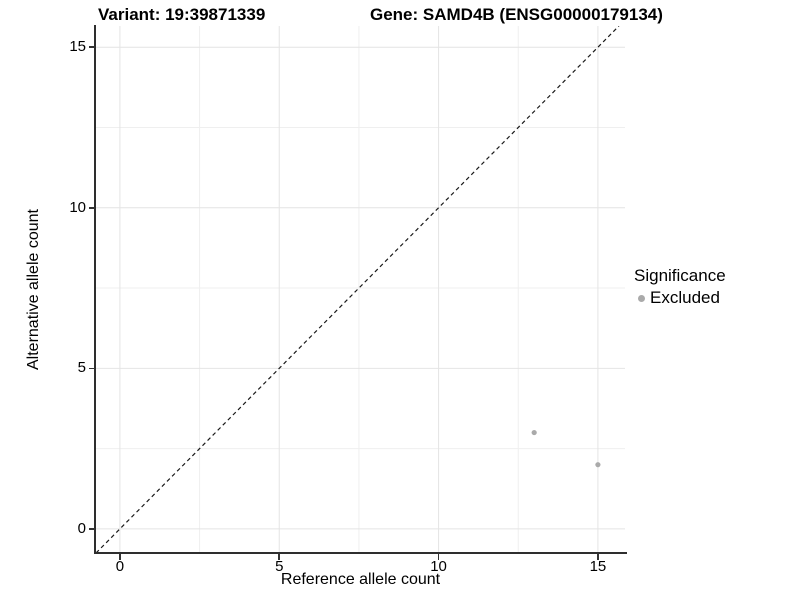 This screenshot has width=800, height=600. Describe the element at coordinates (77, 207) in the screenshot. I see `y-tick-label: 10` at that location.